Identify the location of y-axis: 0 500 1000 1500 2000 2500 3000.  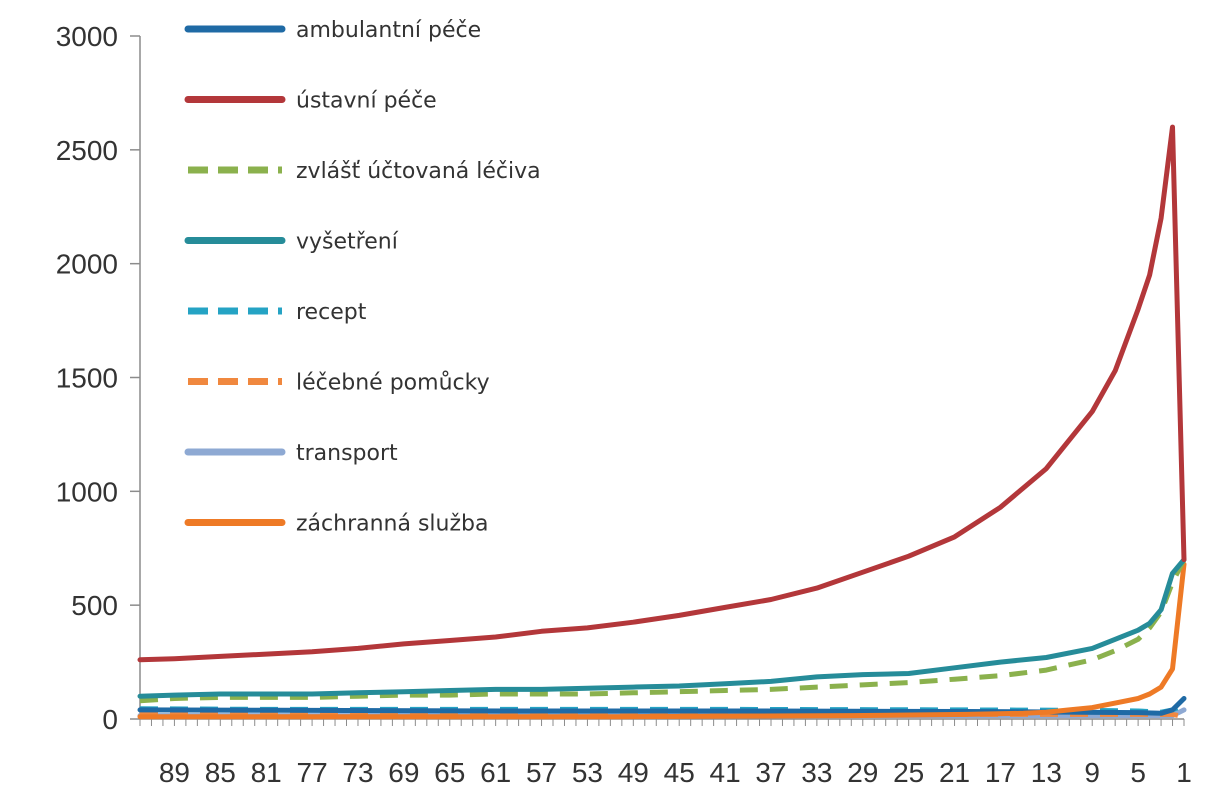
(98, 378).